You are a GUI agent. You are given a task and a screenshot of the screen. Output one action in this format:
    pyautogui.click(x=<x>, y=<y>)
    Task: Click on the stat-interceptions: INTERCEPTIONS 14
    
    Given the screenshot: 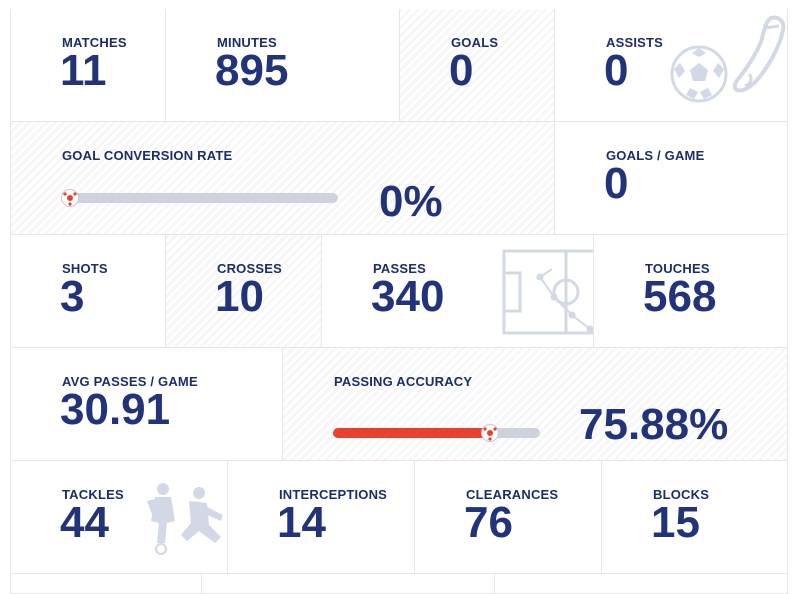 What is the action you would take?
    pyautogui.click(x=321, y=517)
    